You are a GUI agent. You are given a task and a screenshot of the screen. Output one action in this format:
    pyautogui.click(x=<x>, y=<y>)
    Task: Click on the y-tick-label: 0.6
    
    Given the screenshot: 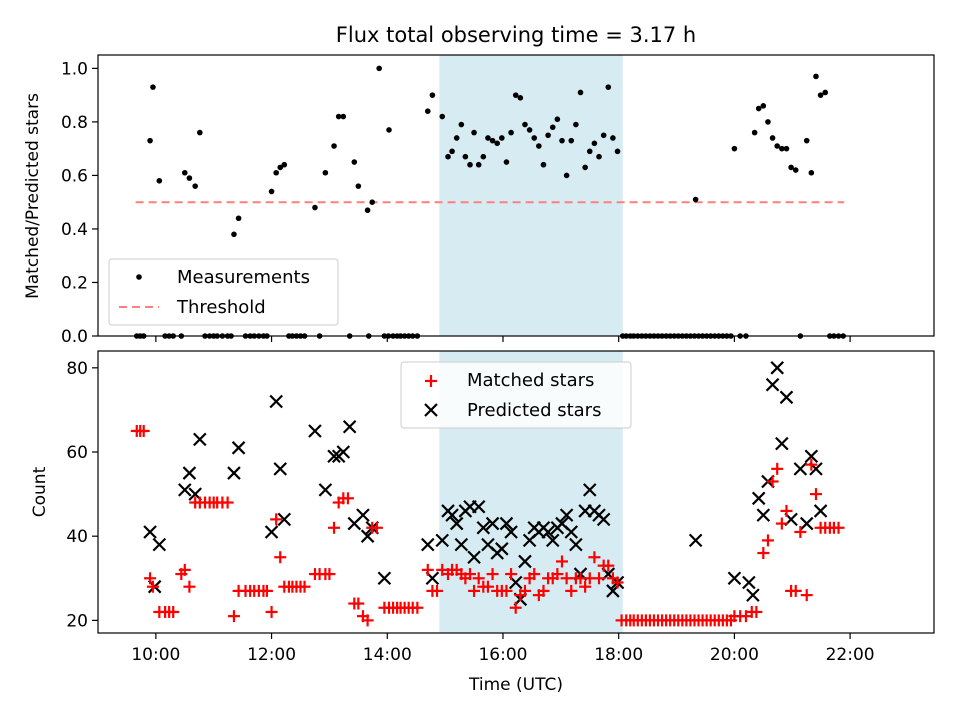 What is the action you would take?
    pyautogui.click(x=74, y=176)
    